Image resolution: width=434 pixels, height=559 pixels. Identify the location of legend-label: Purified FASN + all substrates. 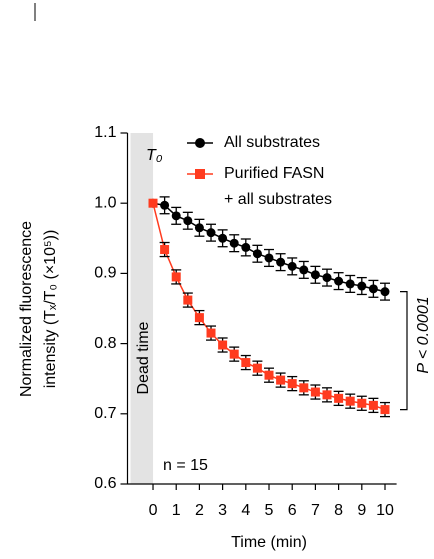
(278, 186).